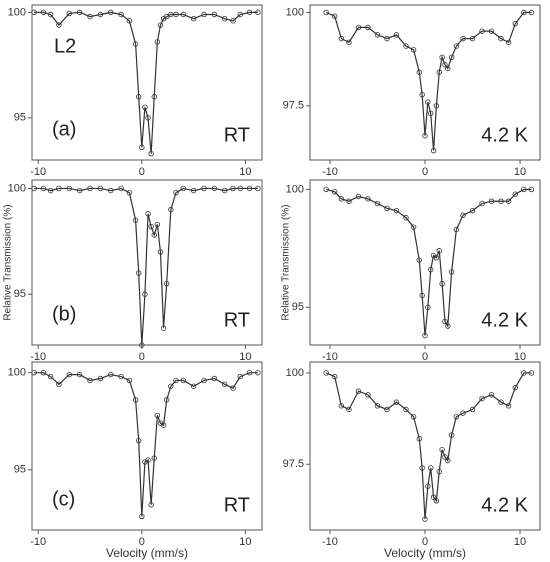  What do you see at coordinates (520, 357) in the screenshot?
I see `x-tick-label: 10` at bounding box center [520, 357].